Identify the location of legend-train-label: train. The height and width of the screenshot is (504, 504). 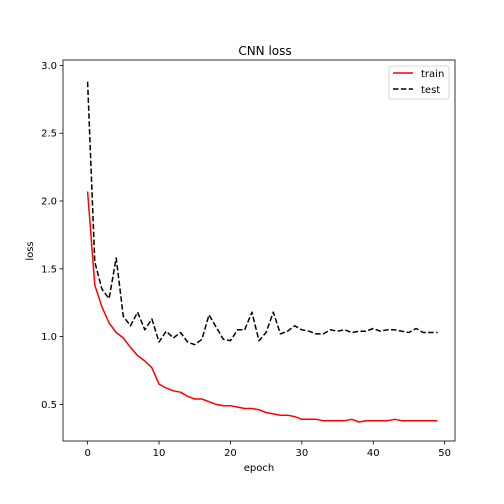
(432, 74).